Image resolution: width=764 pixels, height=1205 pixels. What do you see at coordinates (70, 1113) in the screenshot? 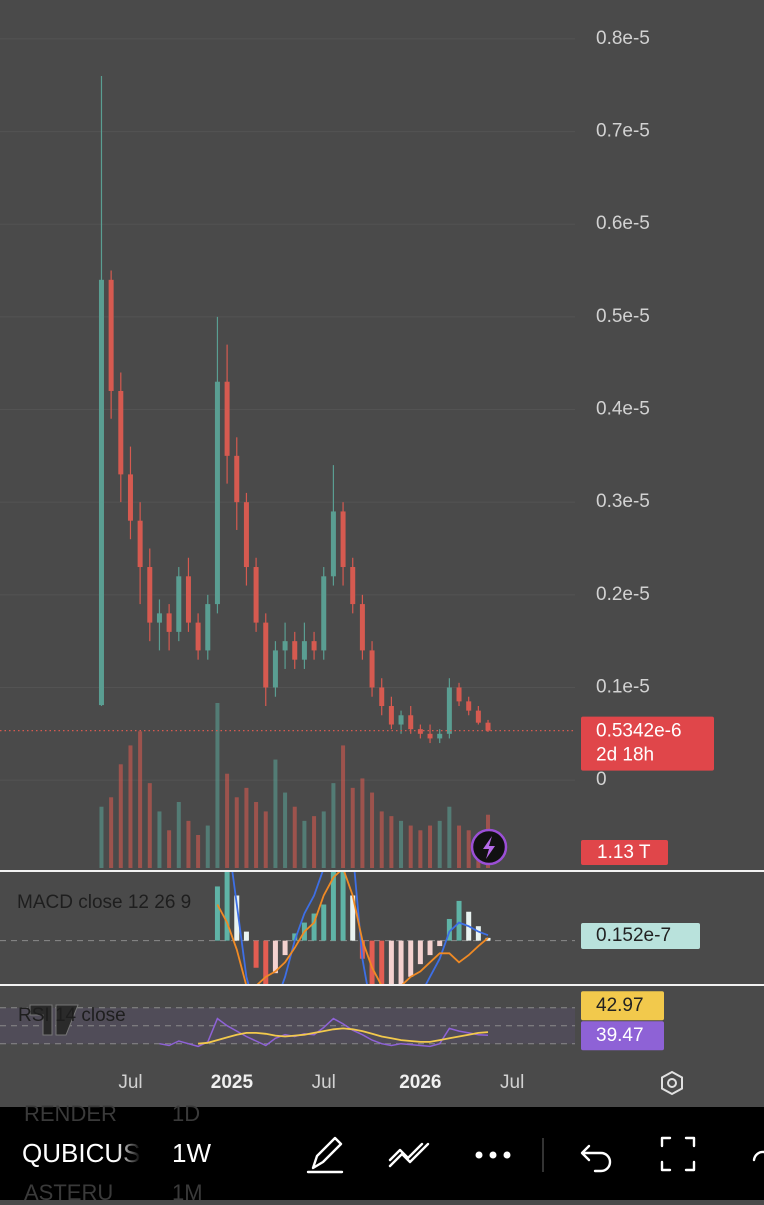
I see `symbol-name: RENDER` at bounding box center [70, 1113].